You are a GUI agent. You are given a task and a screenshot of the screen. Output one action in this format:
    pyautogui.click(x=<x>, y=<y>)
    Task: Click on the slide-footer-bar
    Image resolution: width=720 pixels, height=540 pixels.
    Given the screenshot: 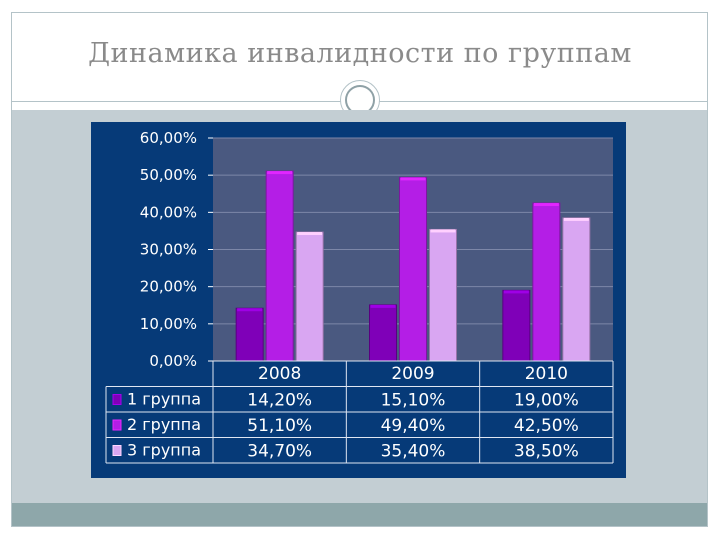 What is the action you would take?
    pyautogui.click(x=359, y=514)
    